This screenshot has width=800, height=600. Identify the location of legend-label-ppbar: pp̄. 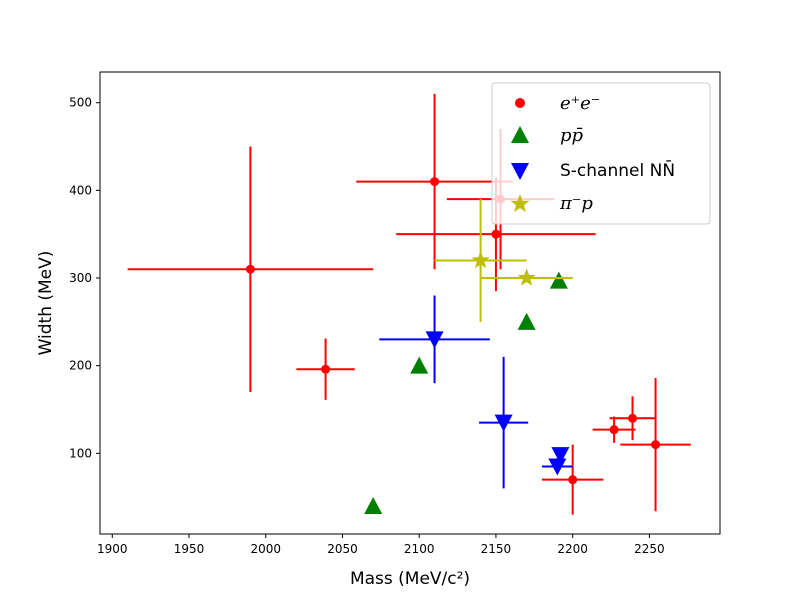
(572, 135).